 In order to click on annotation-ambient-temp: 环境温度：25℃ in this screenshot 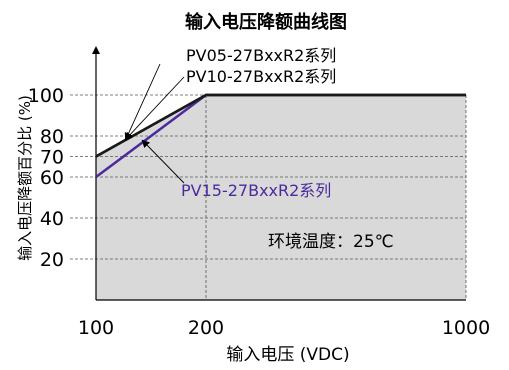, I will do `click(331, 242)`.